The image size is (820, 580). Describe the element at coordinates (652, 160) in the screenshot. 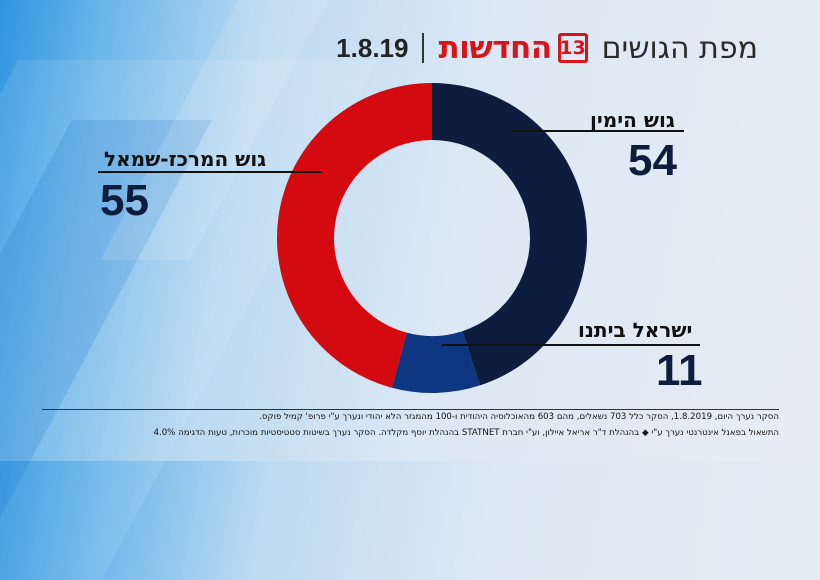

I see `right-bloc-value: 54` at that location.